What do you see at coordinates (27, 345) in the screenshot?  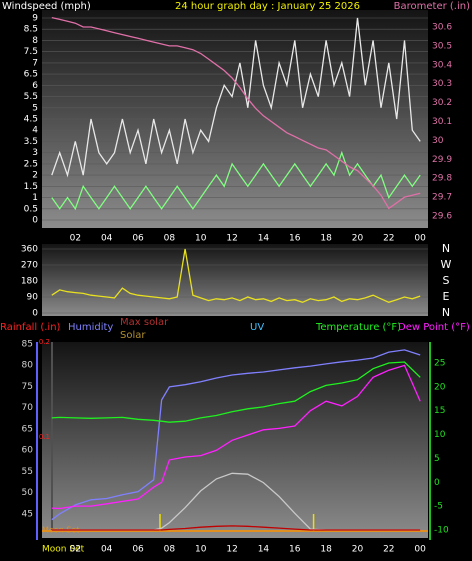 I see `y-tick-label: 85` at bounding box center [27, 345].